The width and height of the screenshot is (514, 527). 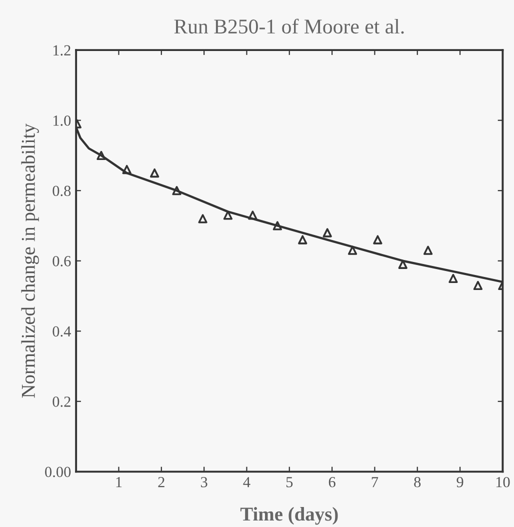 What do you see at coordinates (204, 482) in the screenshot?
I see `x-tick-label: 3` at bounding box center [204, 482].